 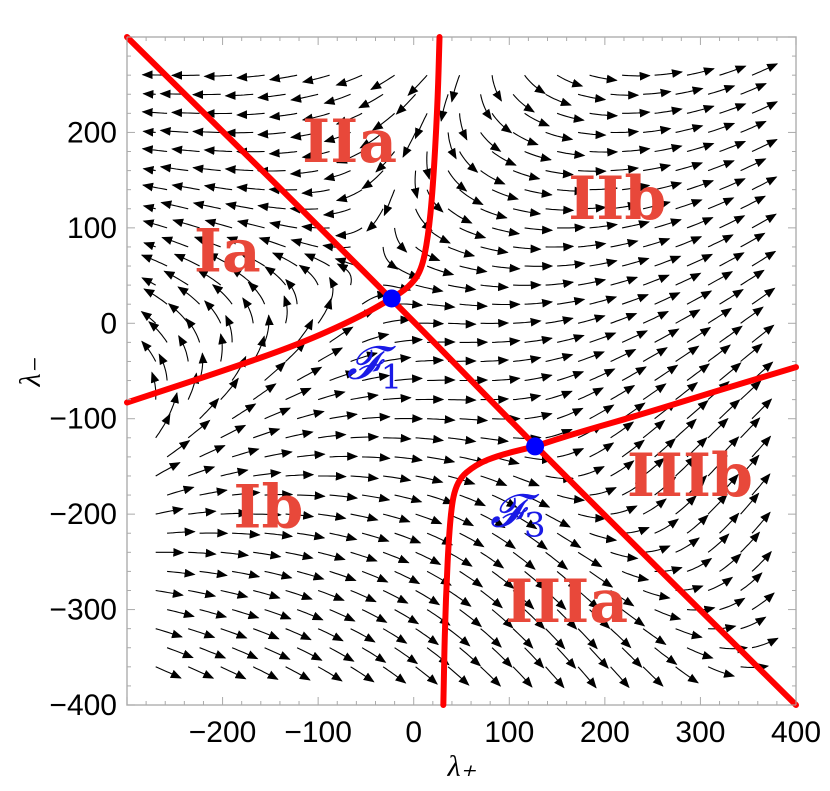 What do you see at coordinates (268, 507) in the screenshot?
I see `region-label-Ib: Ib` at bounding box center [268, 507].